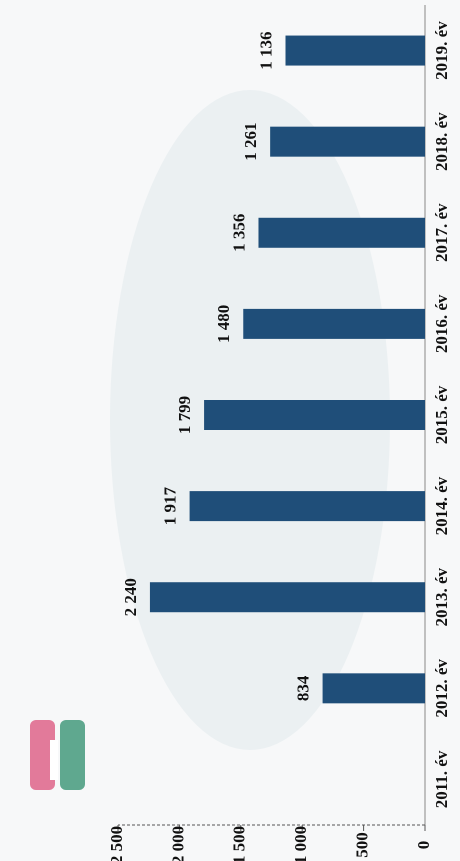  What do you see at coordinates (362, 845) in the screenshot?
I see `y-tick-label: 500` at bounding box center [362, 845].